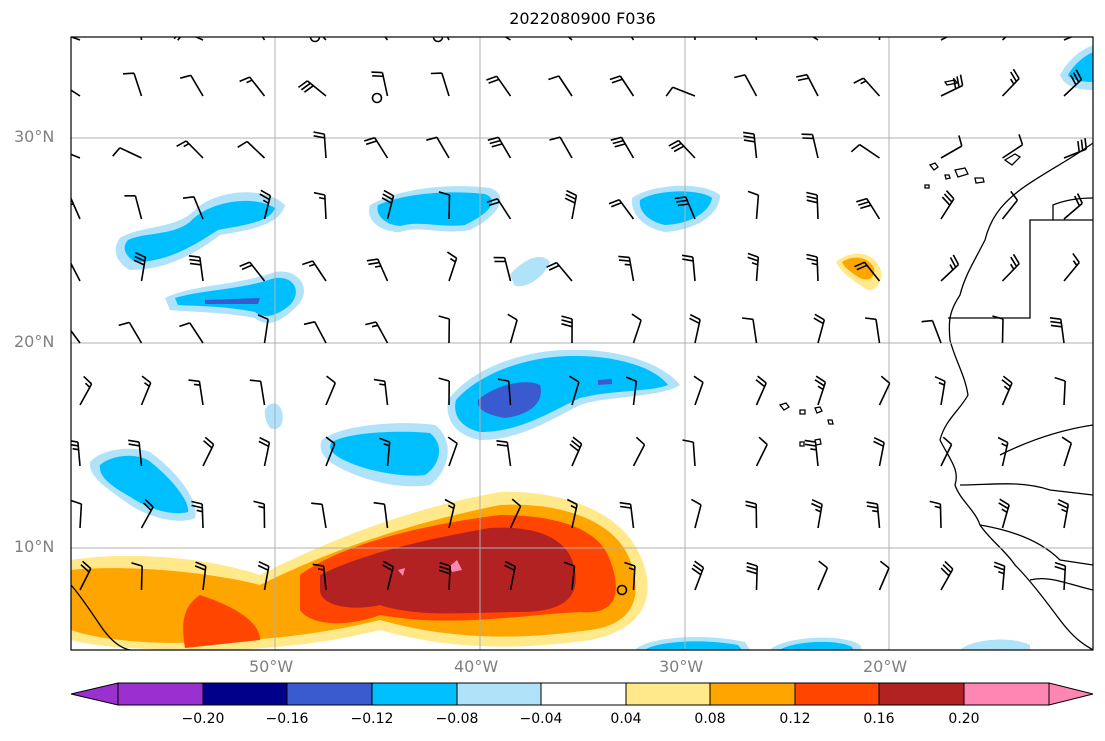 The width and height of the screenshot is (1105, 741). Describe the element at coordinates (626, 719) in the screenshot. I see `colorbar-tick-6: 0.04` at that location.